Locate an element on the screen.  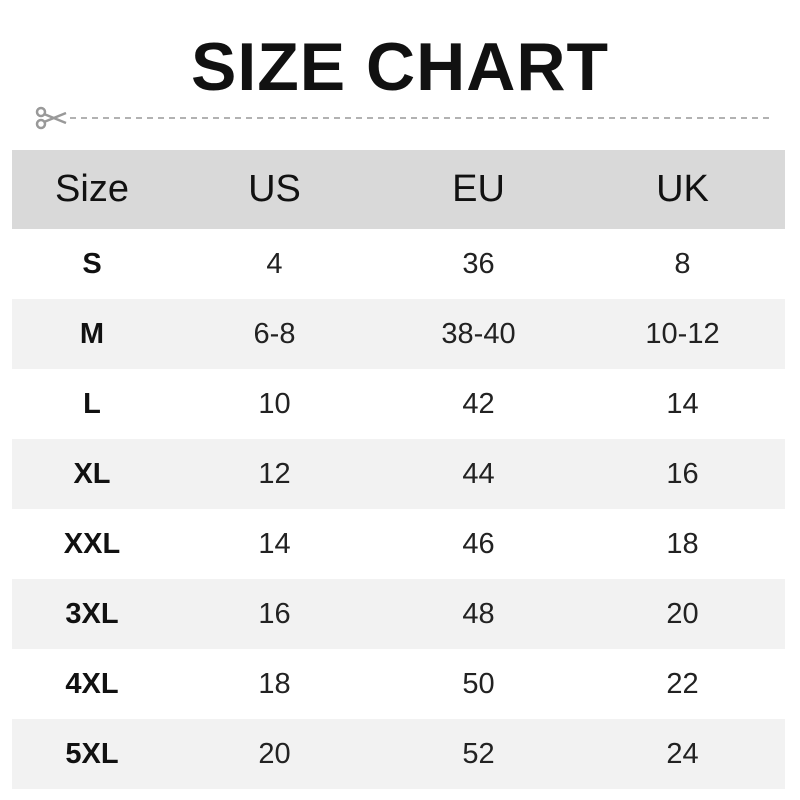
cell-size: L is located at coordinates (92, 403).